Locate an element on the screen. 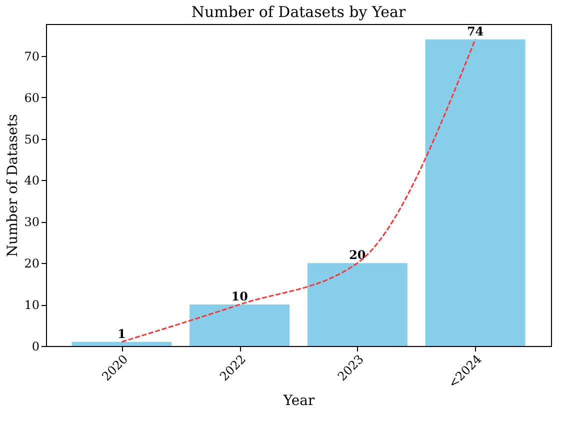  y-tick-label: 60 is located at coordinates (32, 97).